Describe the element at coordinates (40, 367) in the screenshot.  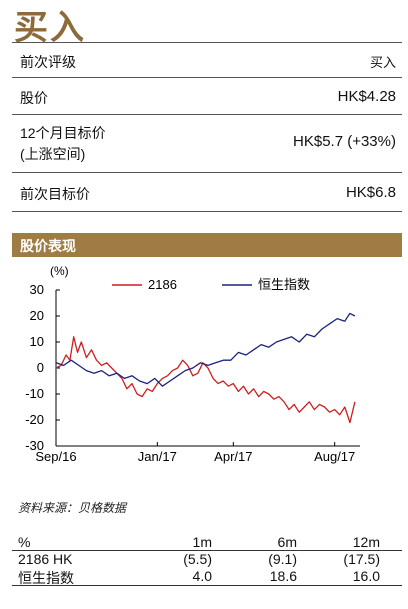
I see `y-tick-label: 0` at that location.